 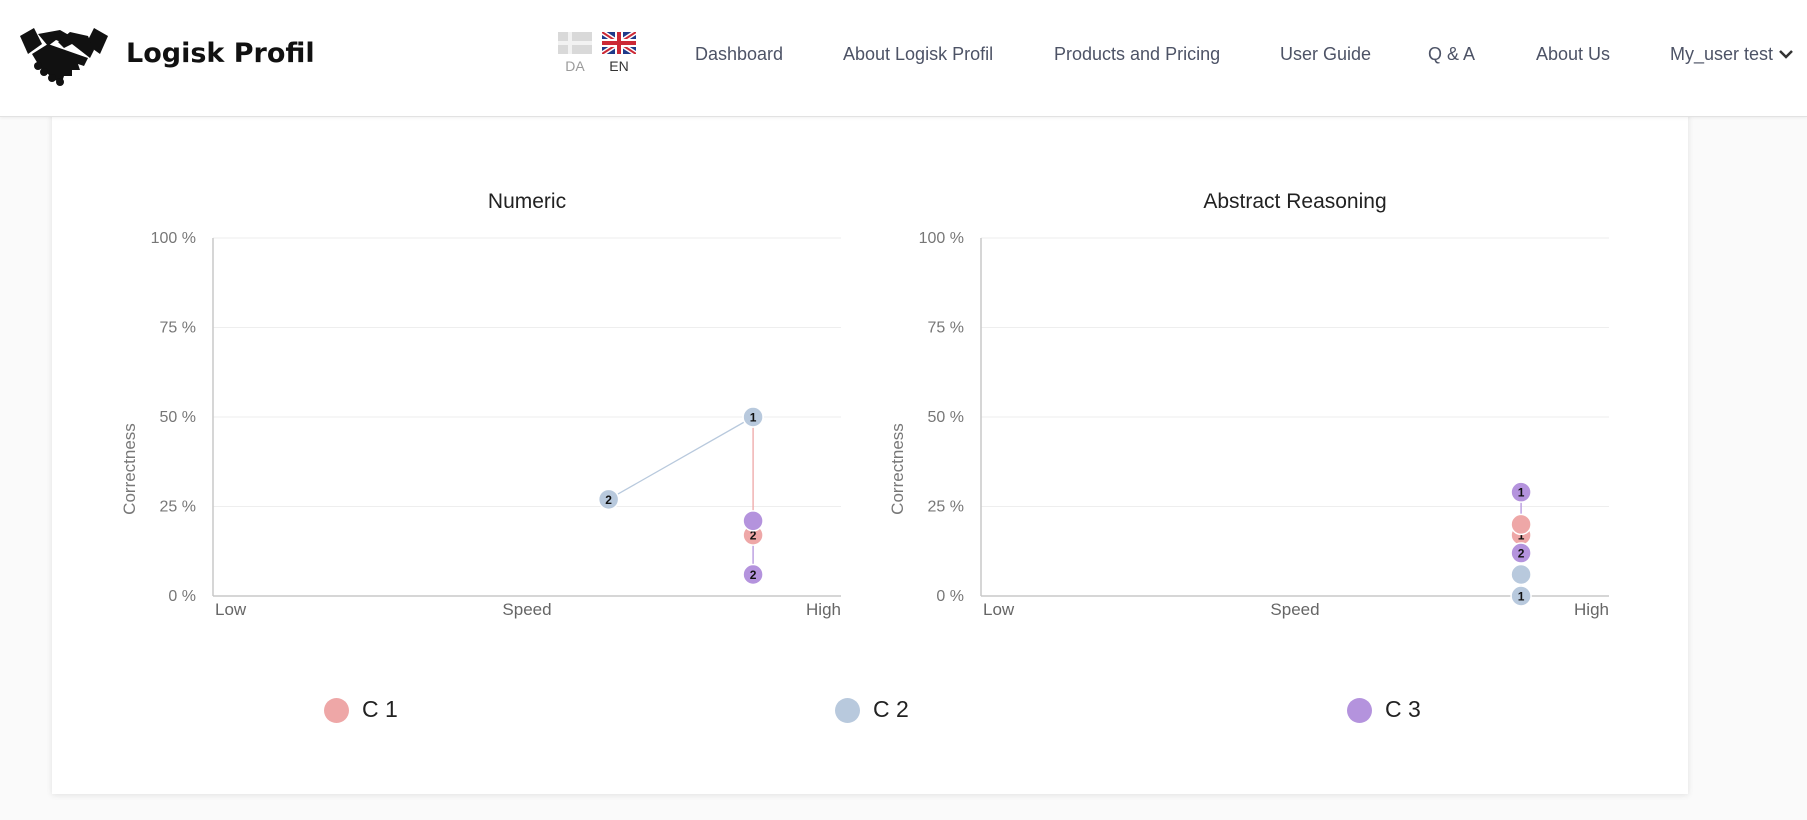 I want to click on legend-label-c2: C 2, so click(x=891, y=709).